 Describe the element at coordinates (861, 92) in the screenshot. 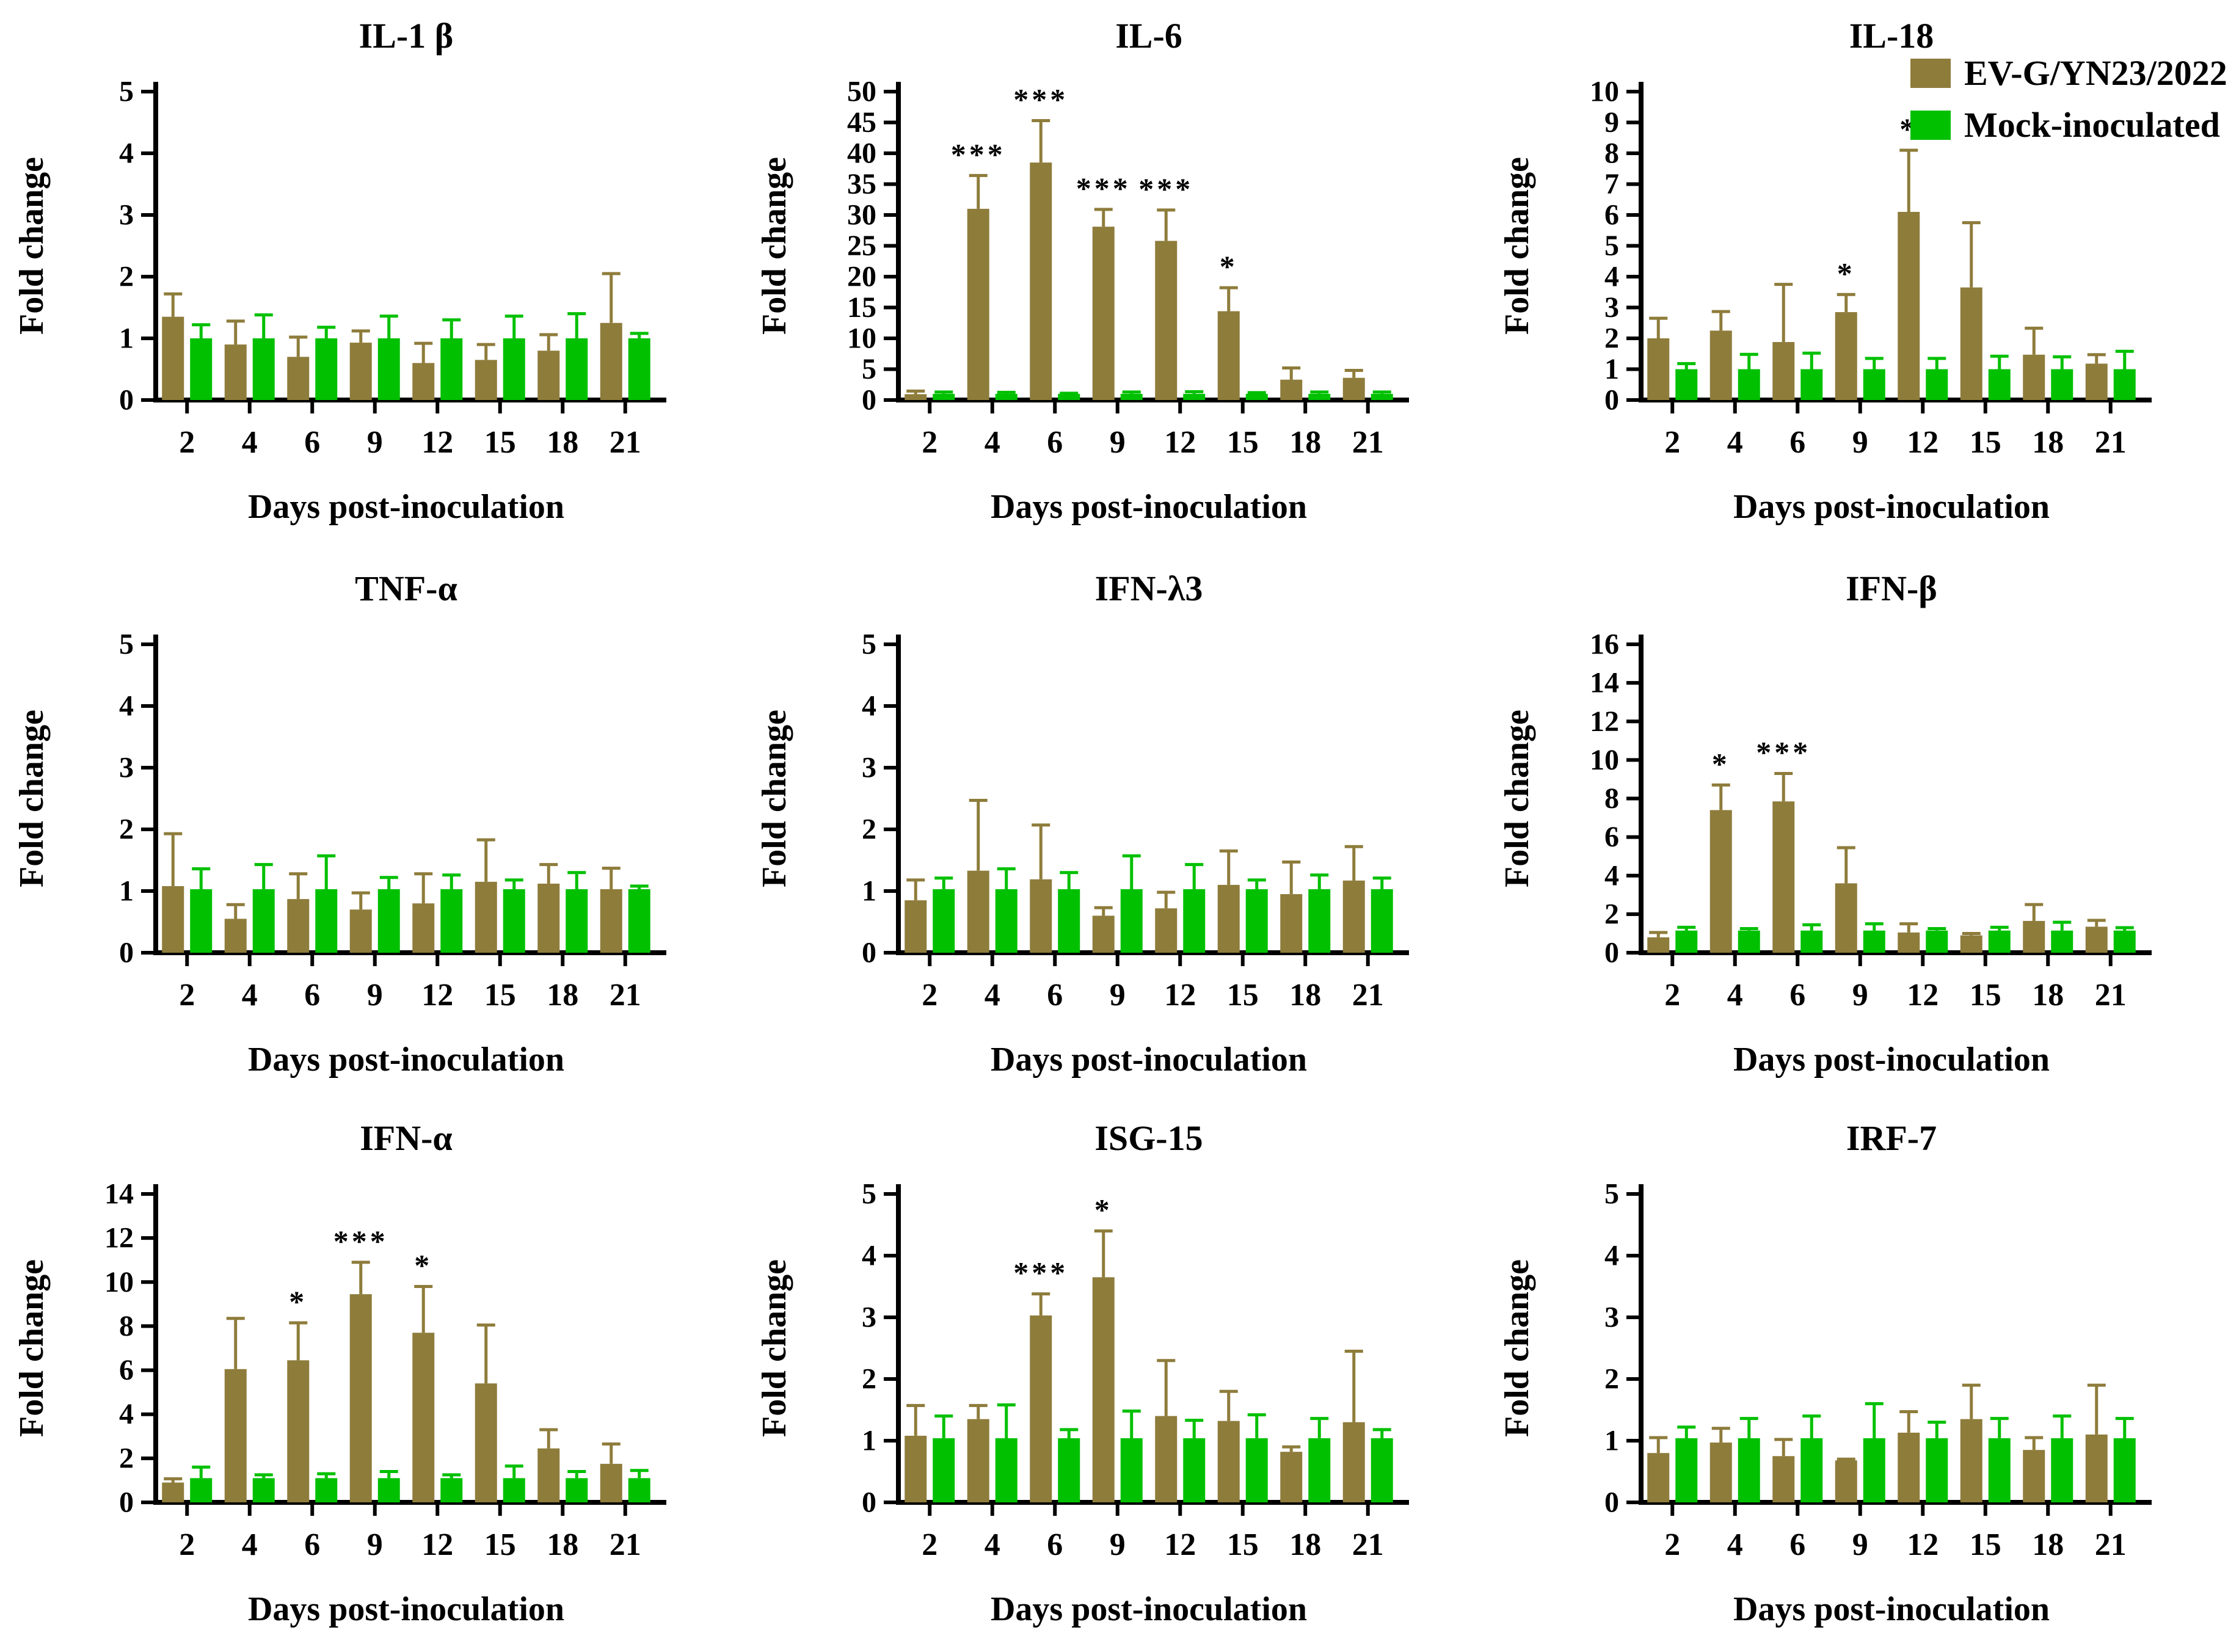

I see `y-tick-label: 50` at that location.